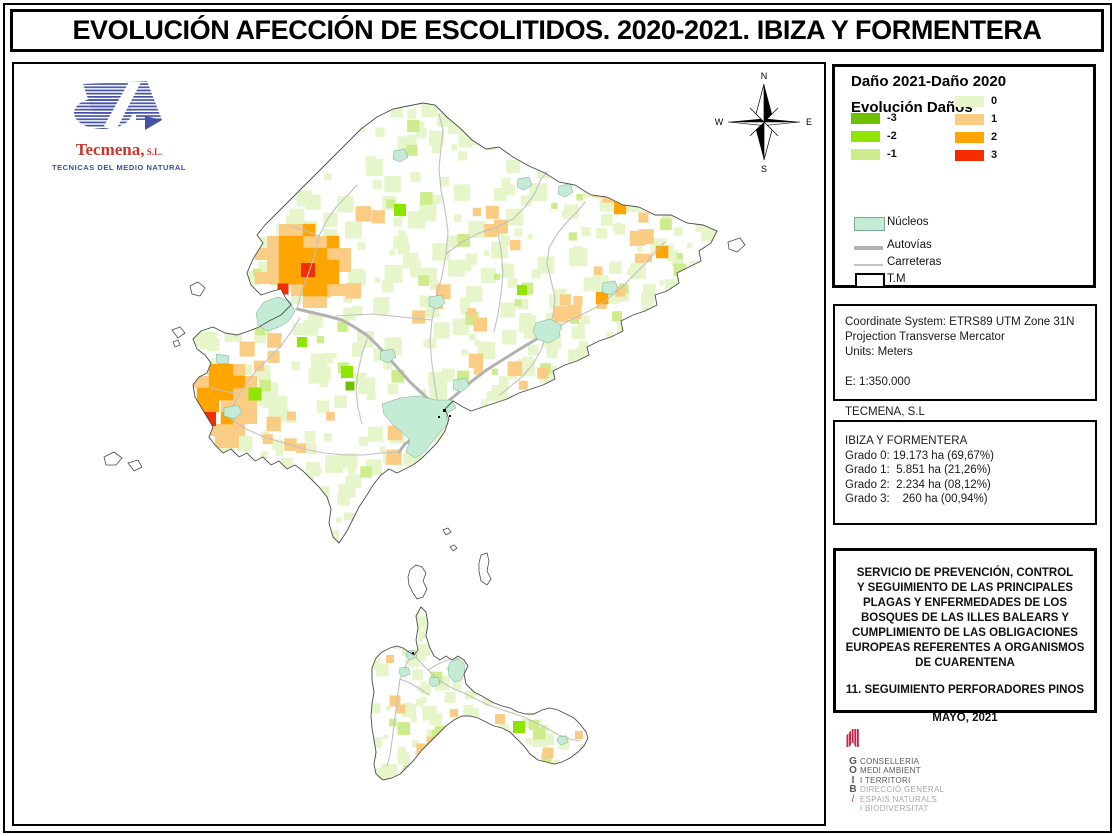  What do you see at coordinates (853, 780) in the screenshot?
I see `goib-letter: I` at bounding box center [853, 780].